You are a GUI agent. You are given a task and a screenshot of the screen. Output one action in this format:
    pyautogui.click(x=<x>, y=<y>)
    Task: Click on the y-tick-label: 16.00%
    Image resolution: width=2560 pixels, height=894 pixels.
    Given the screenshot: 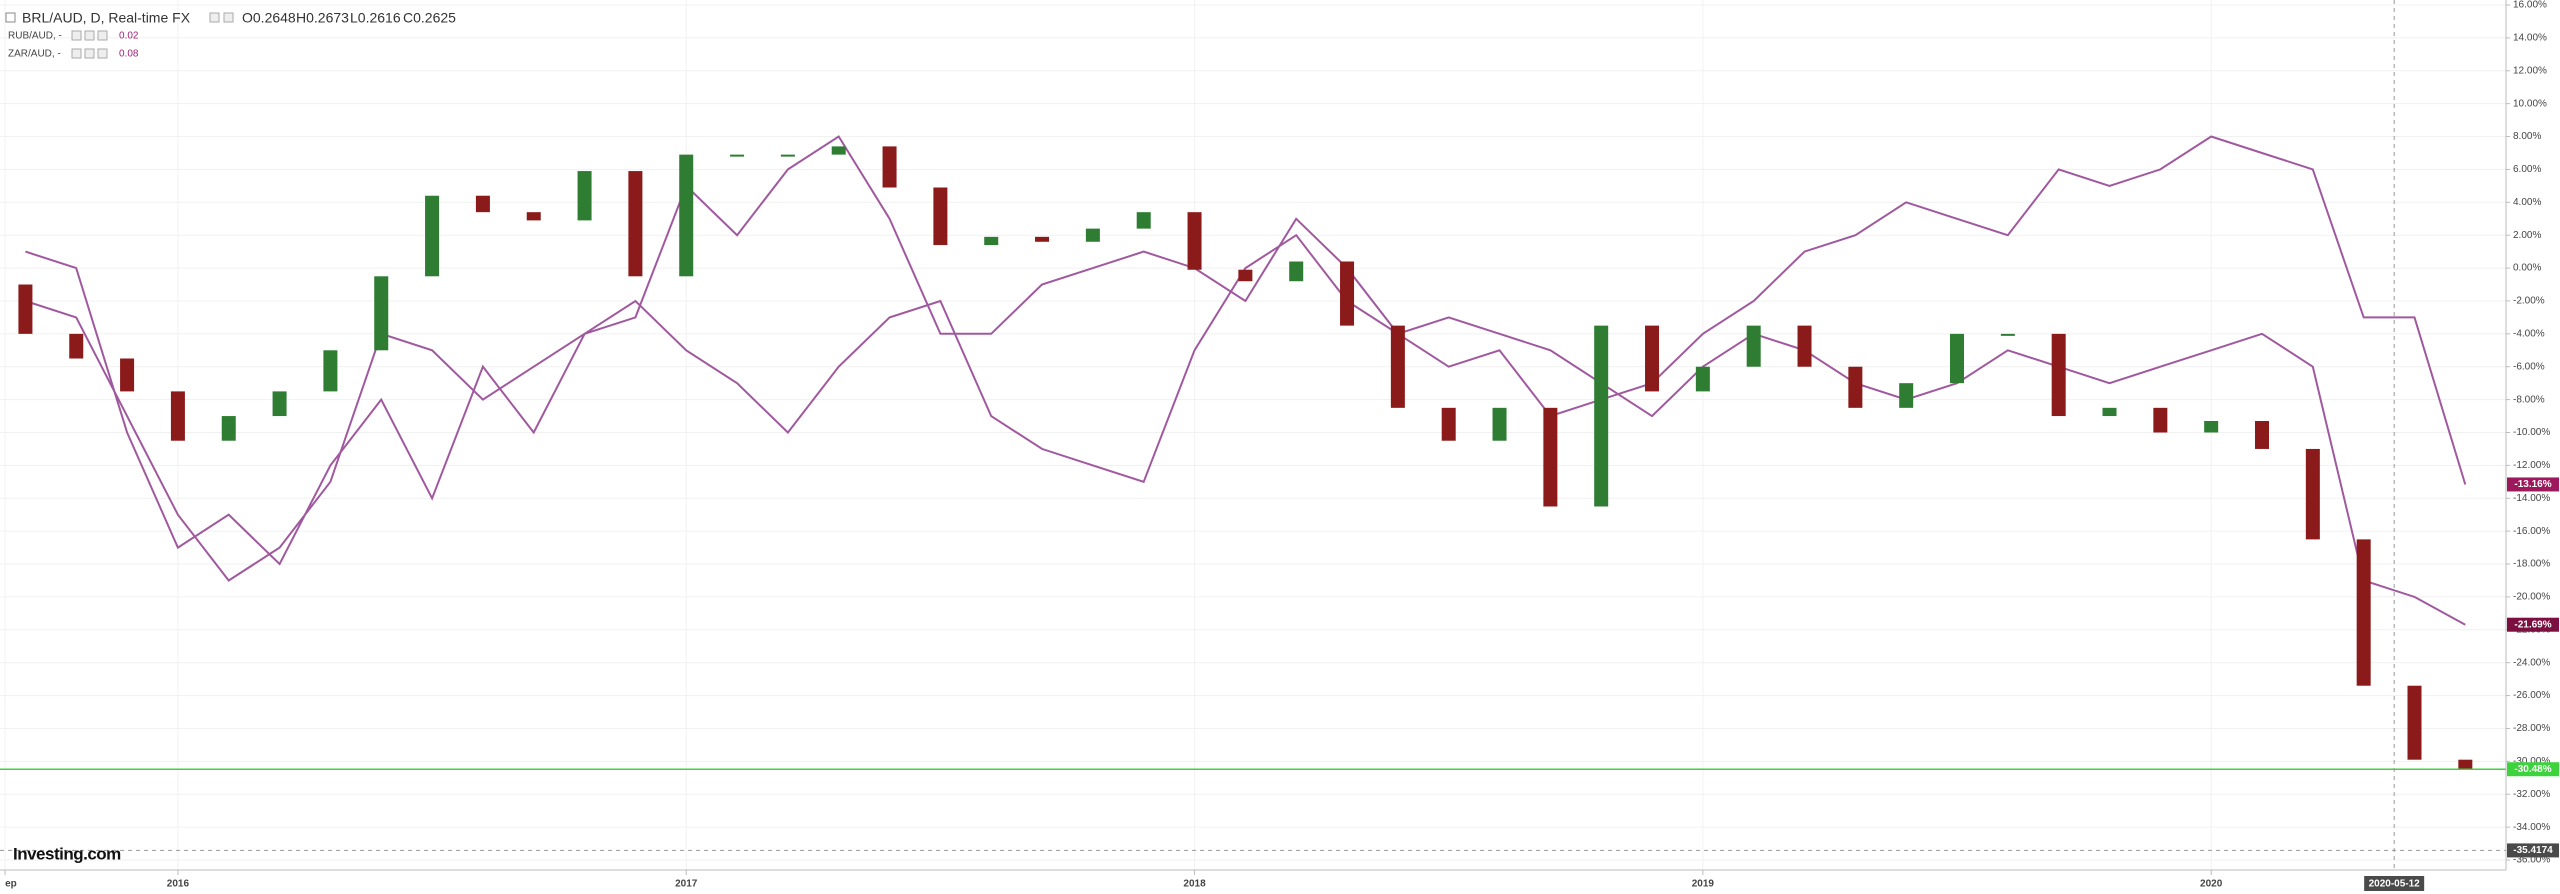 What is the action you would take?
    pyautogui.click(x=2530, y=5)
    